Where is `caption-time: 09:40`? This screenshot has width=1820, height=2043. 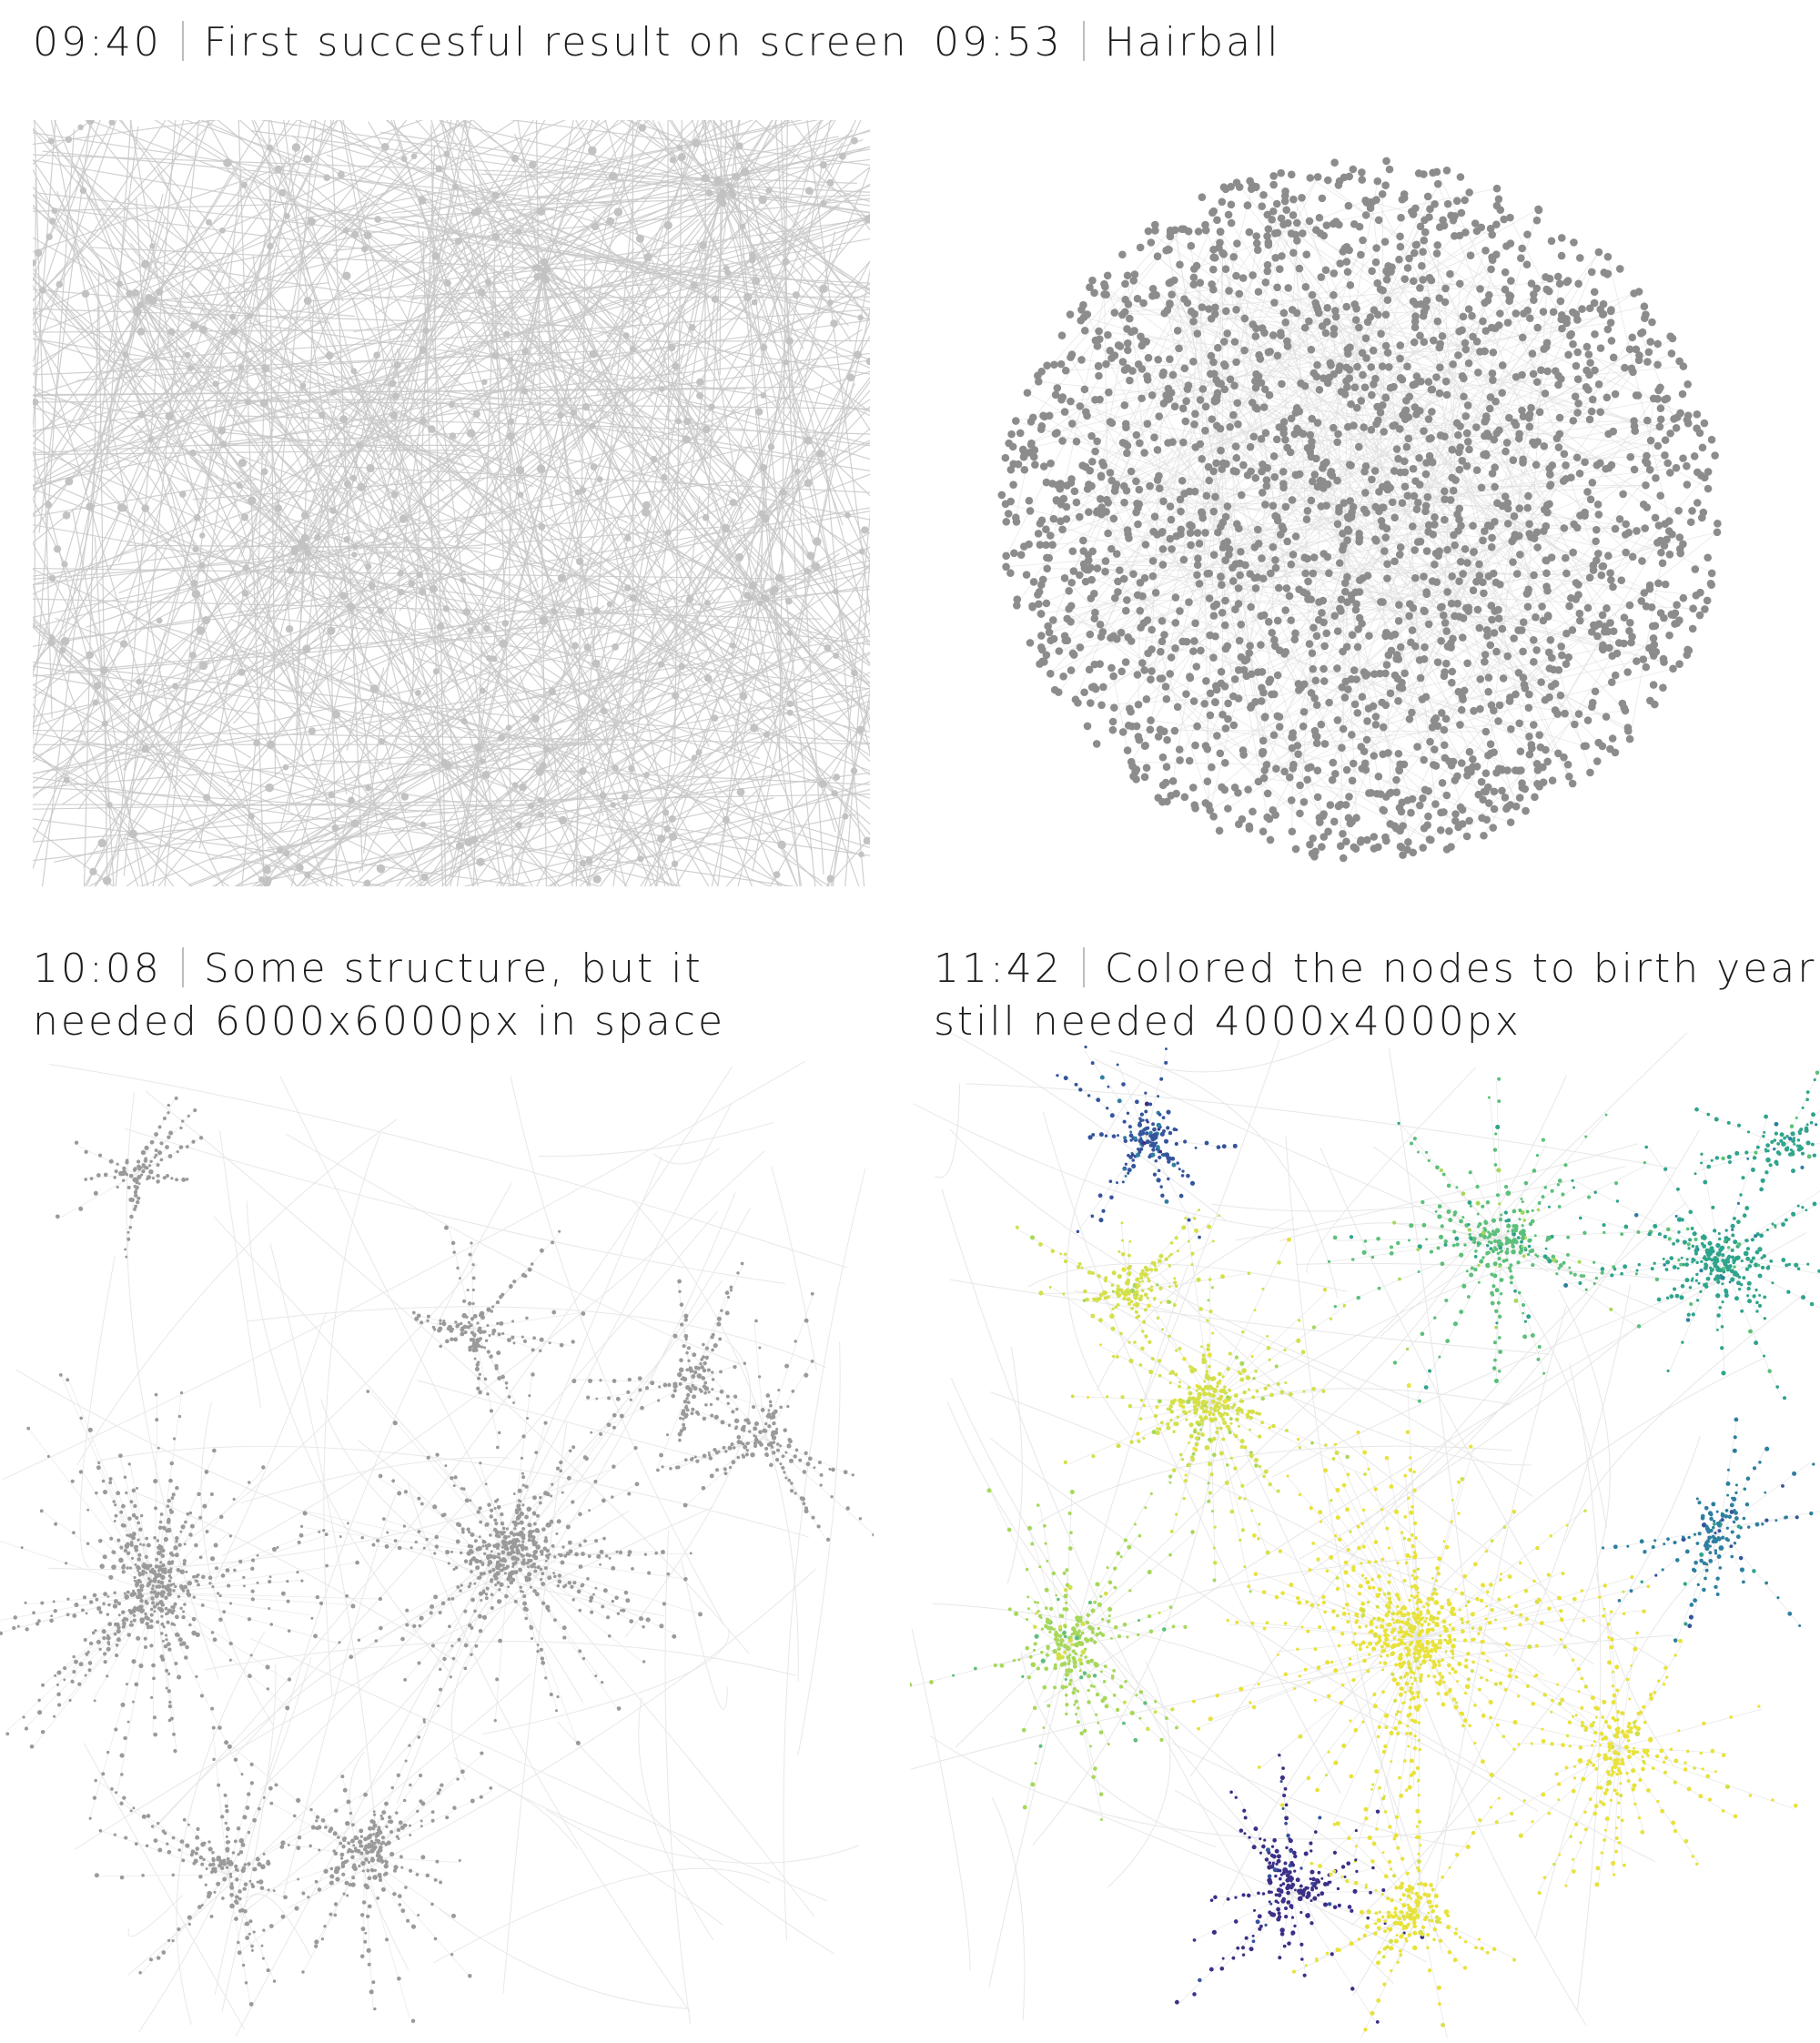 caption-time: 09:40 is located at coordinates (98, 42).